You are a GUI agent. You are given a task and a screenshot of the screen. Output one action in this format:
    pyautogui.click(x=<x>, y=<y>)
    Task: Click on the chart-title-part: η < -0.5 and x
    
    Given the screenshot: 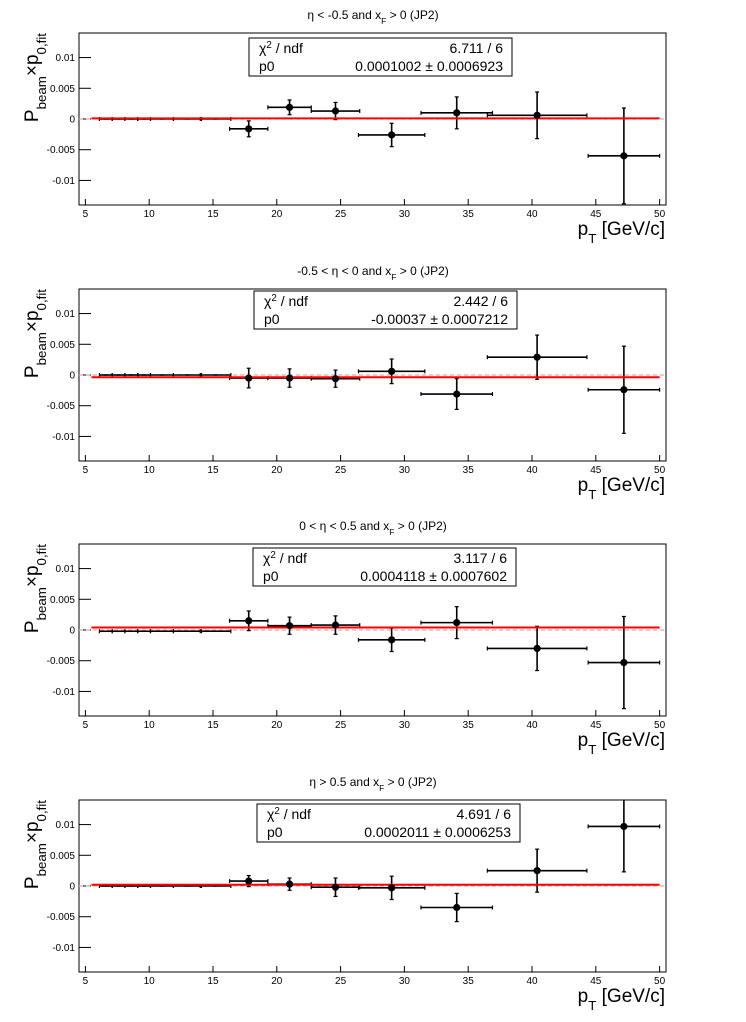 What is the action you would take?
    pyautogui.click(x=344, y=15)
    